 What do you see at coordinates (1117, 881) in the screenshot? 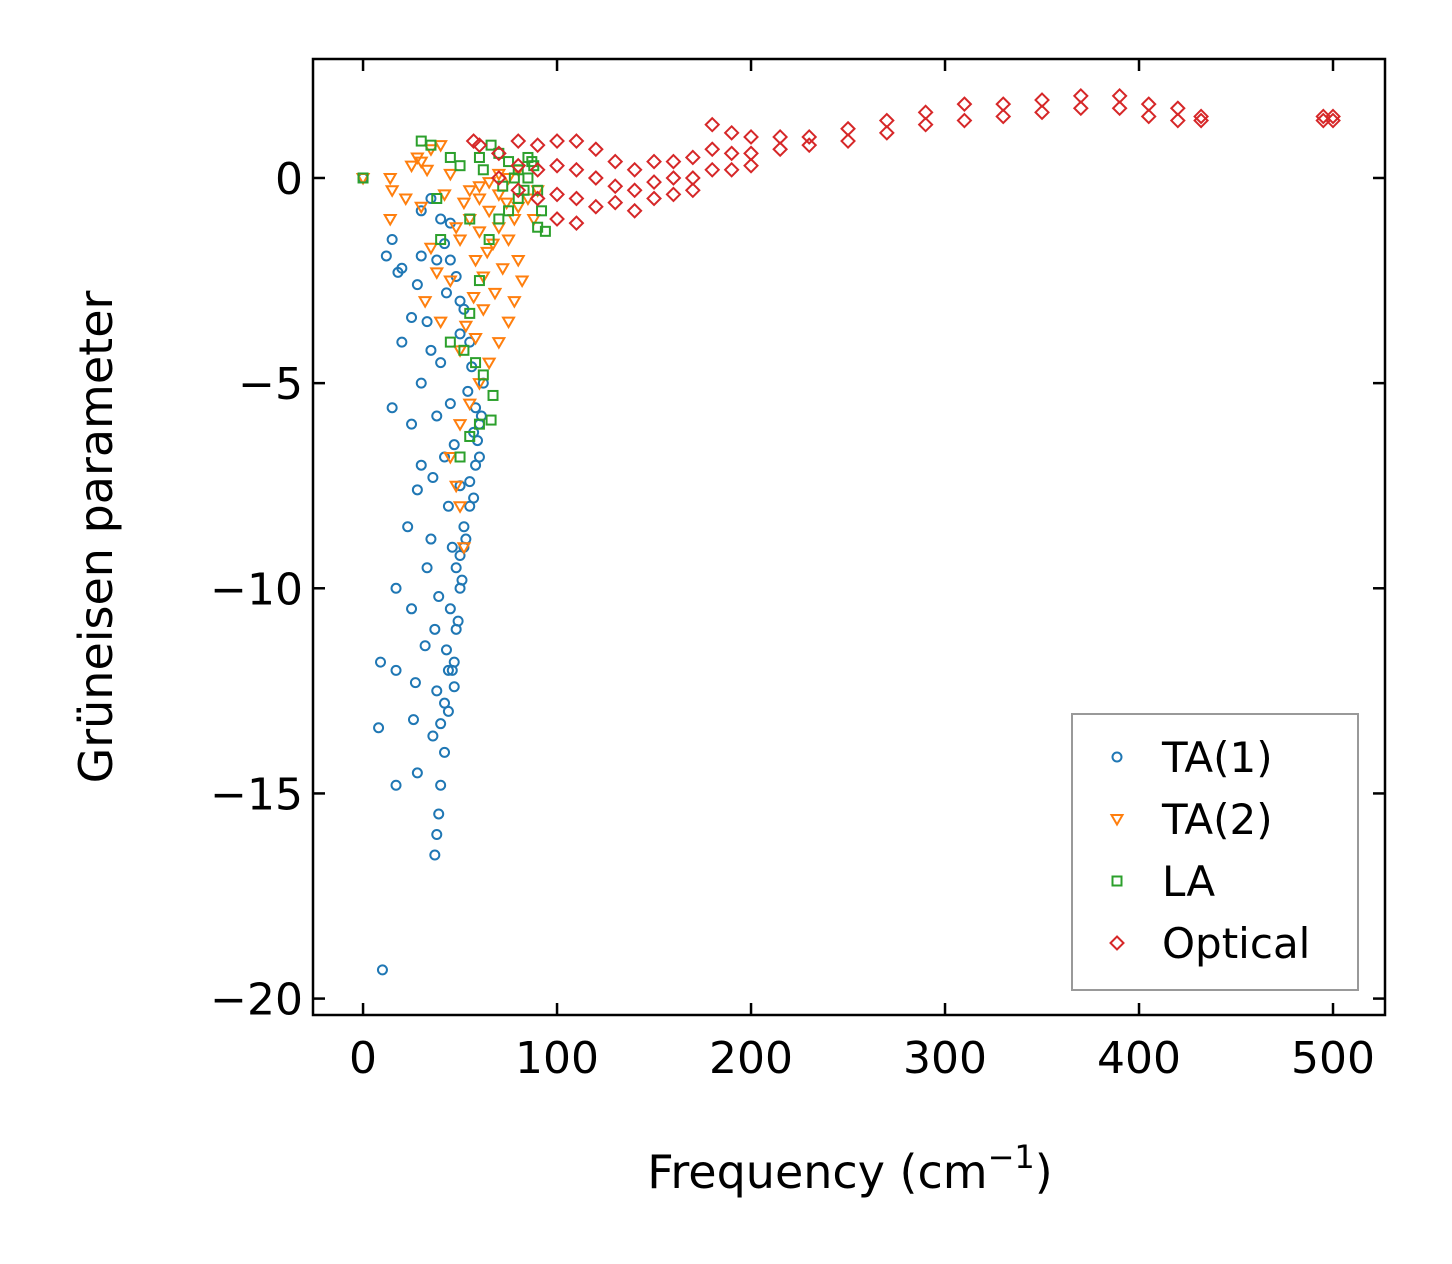
I see `legend-marker-square-icon` at bounding box center [1117, 881].